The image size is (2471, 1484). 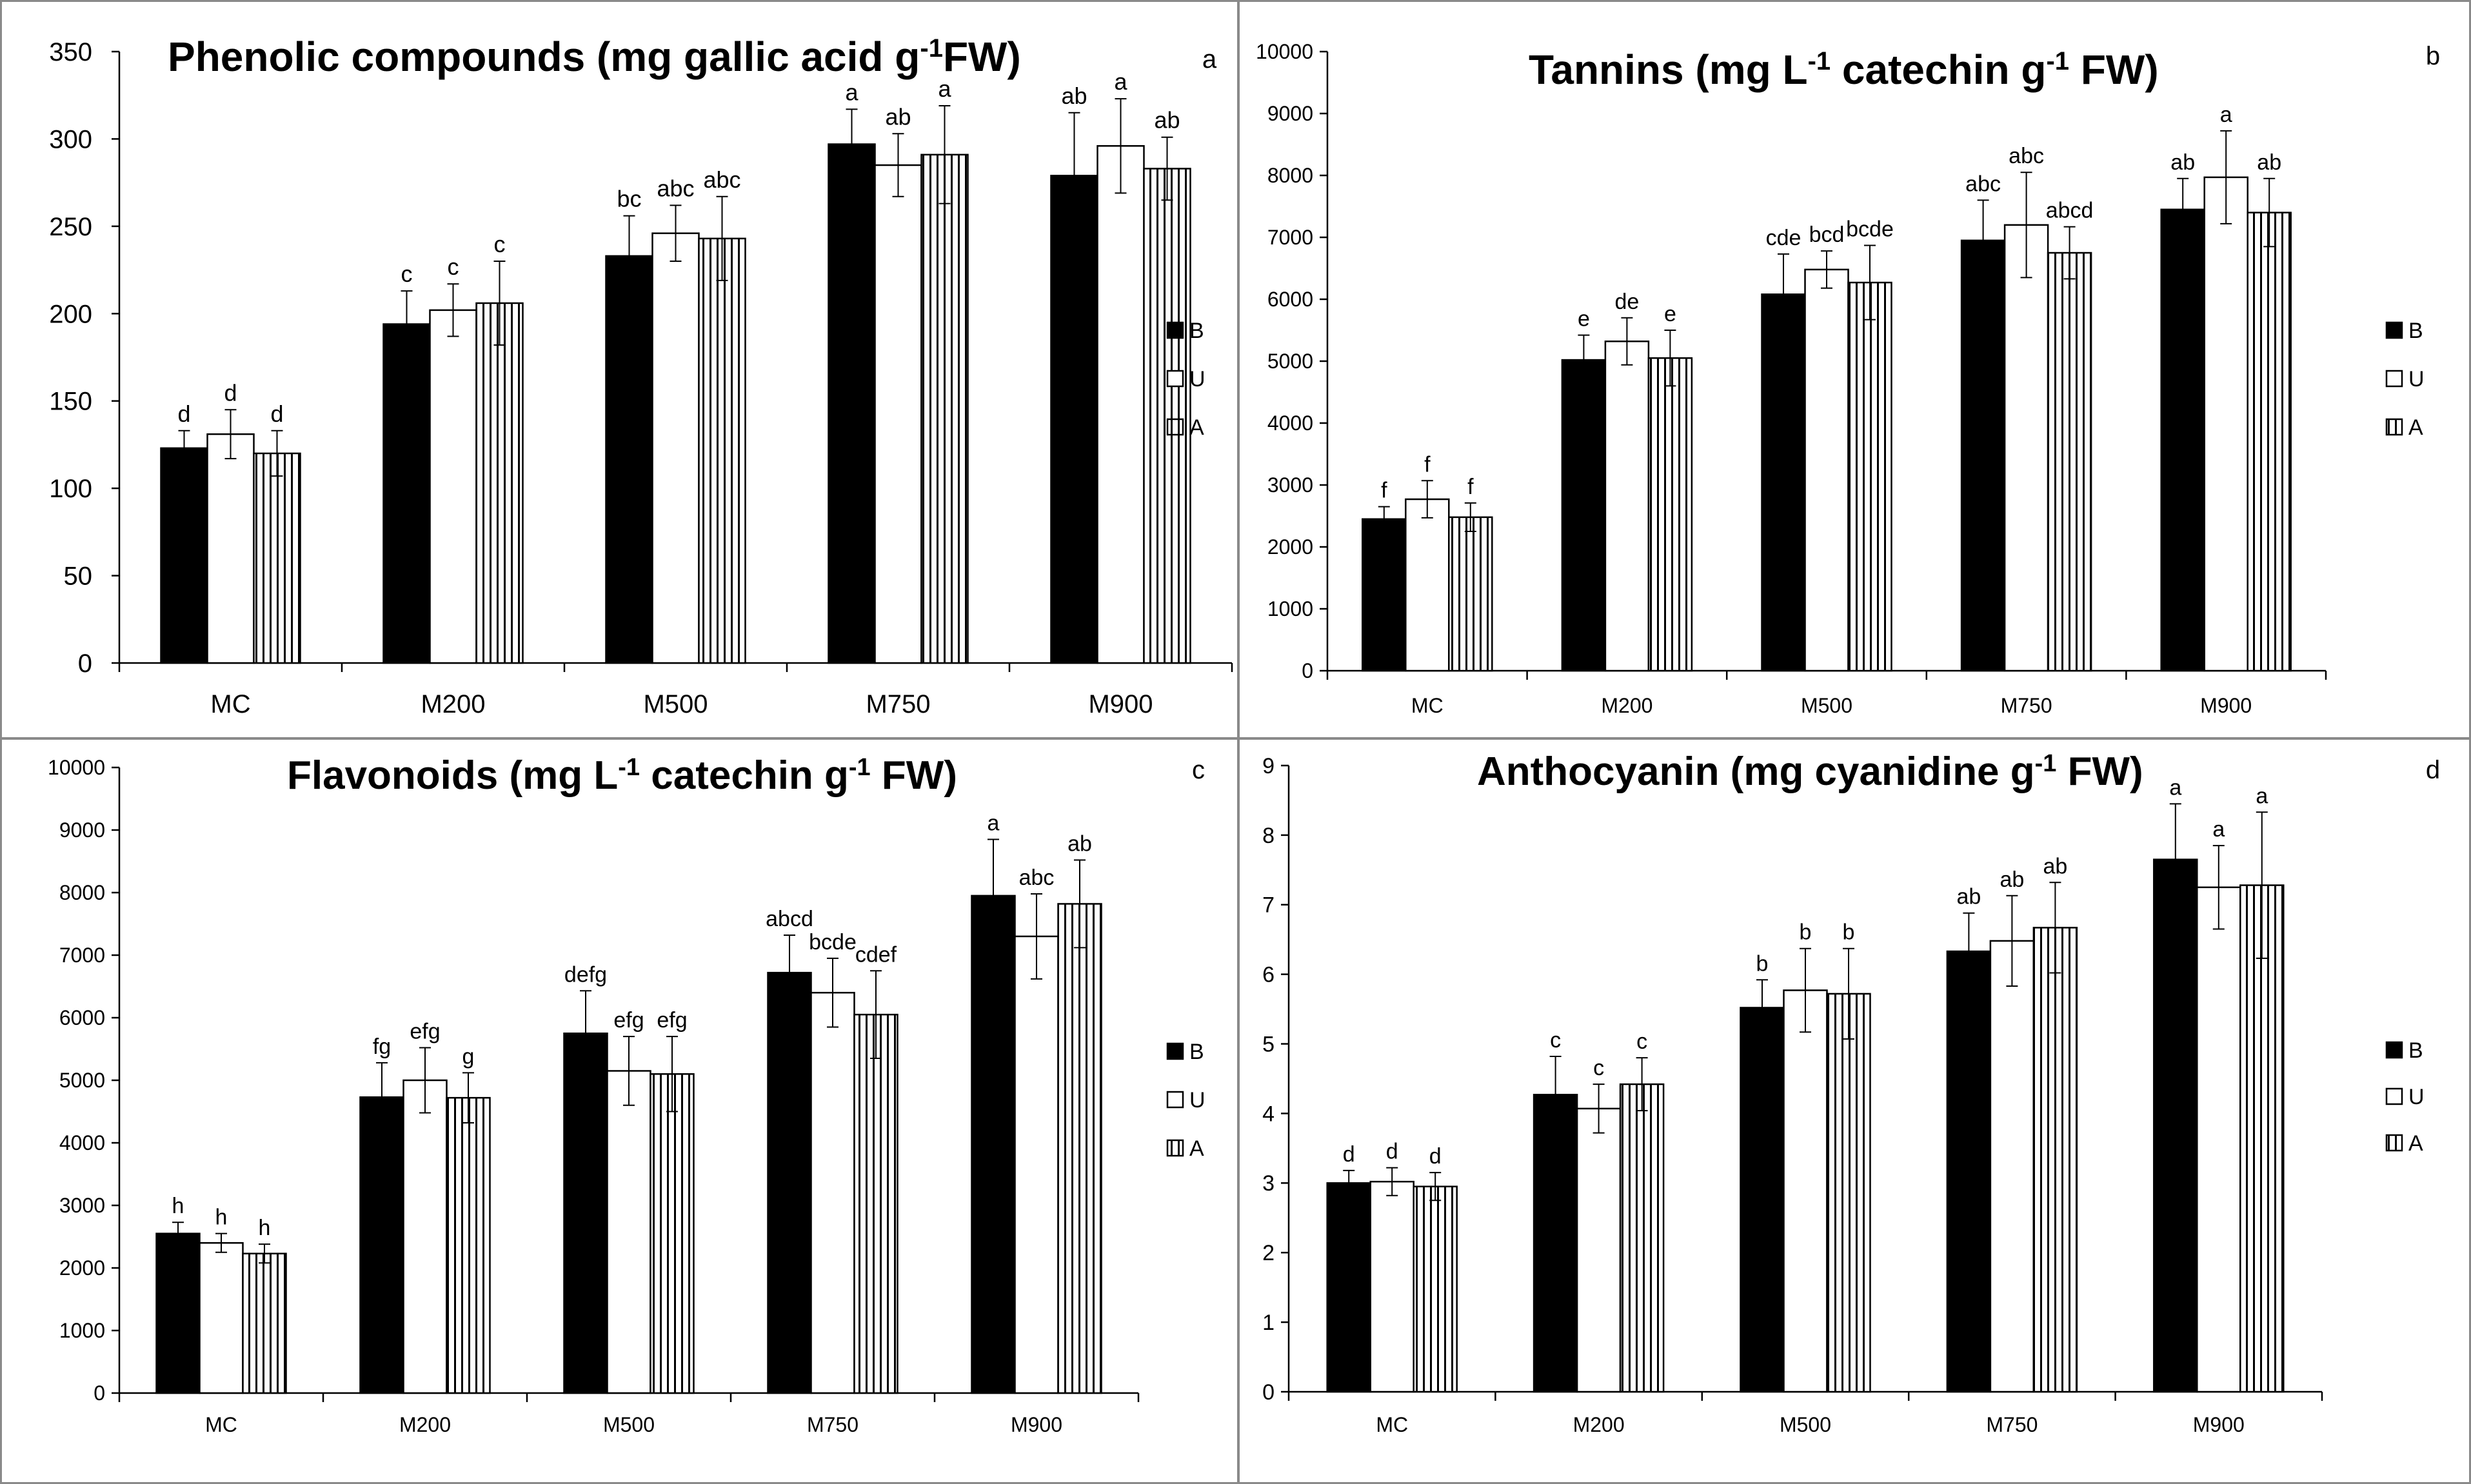 I want to click on significance-letter: abcd, so click(x=2070, y=211).